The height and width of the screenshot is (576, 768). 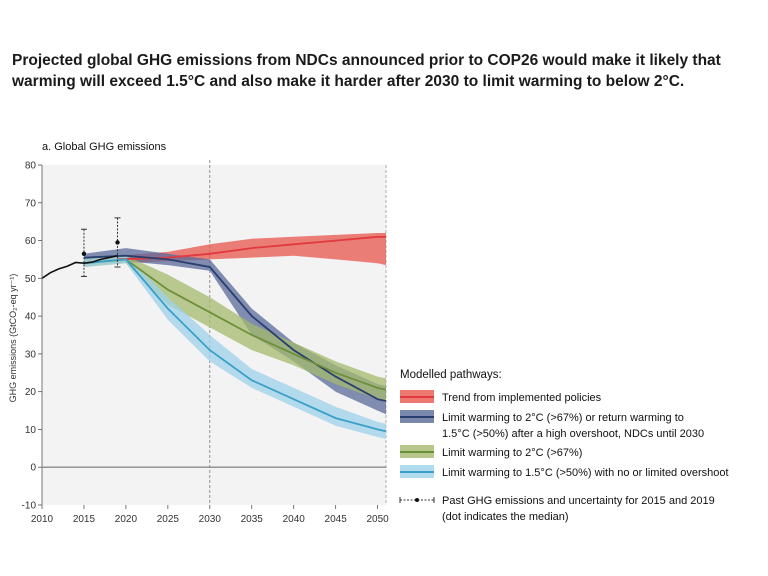 I want to click on x-tick-label: 2040, so click(x=294, y=519).